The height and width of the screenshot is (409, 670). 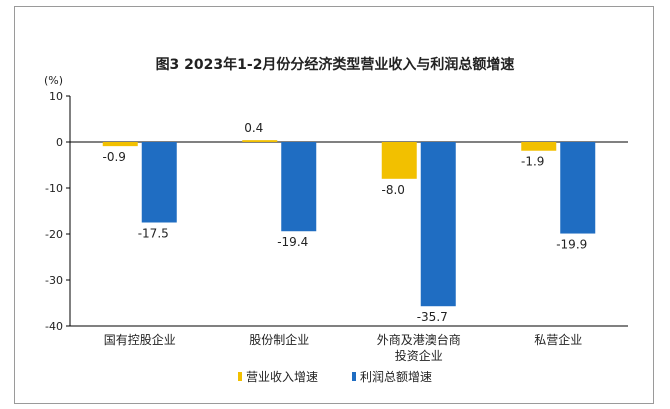 What do you see at coordinates (558, 339) in the screenshot?
I see `x-tick-label: 私营企业` at bounding box center [558, 339].